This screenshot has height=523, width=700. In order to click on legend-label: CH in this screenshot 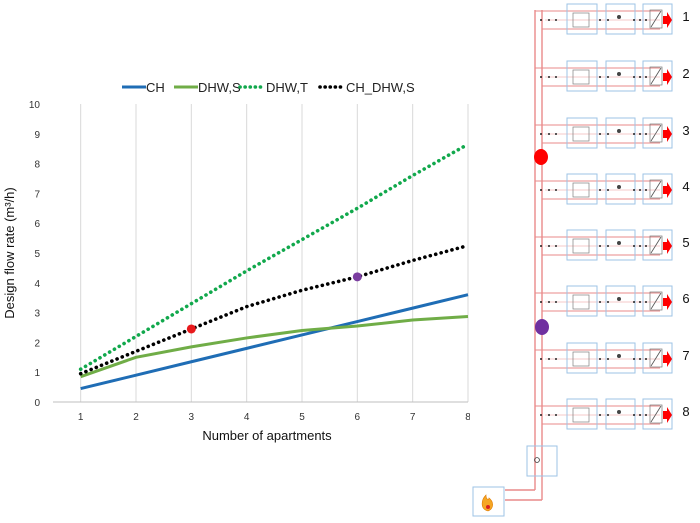, I will do `click(155, 87)`.